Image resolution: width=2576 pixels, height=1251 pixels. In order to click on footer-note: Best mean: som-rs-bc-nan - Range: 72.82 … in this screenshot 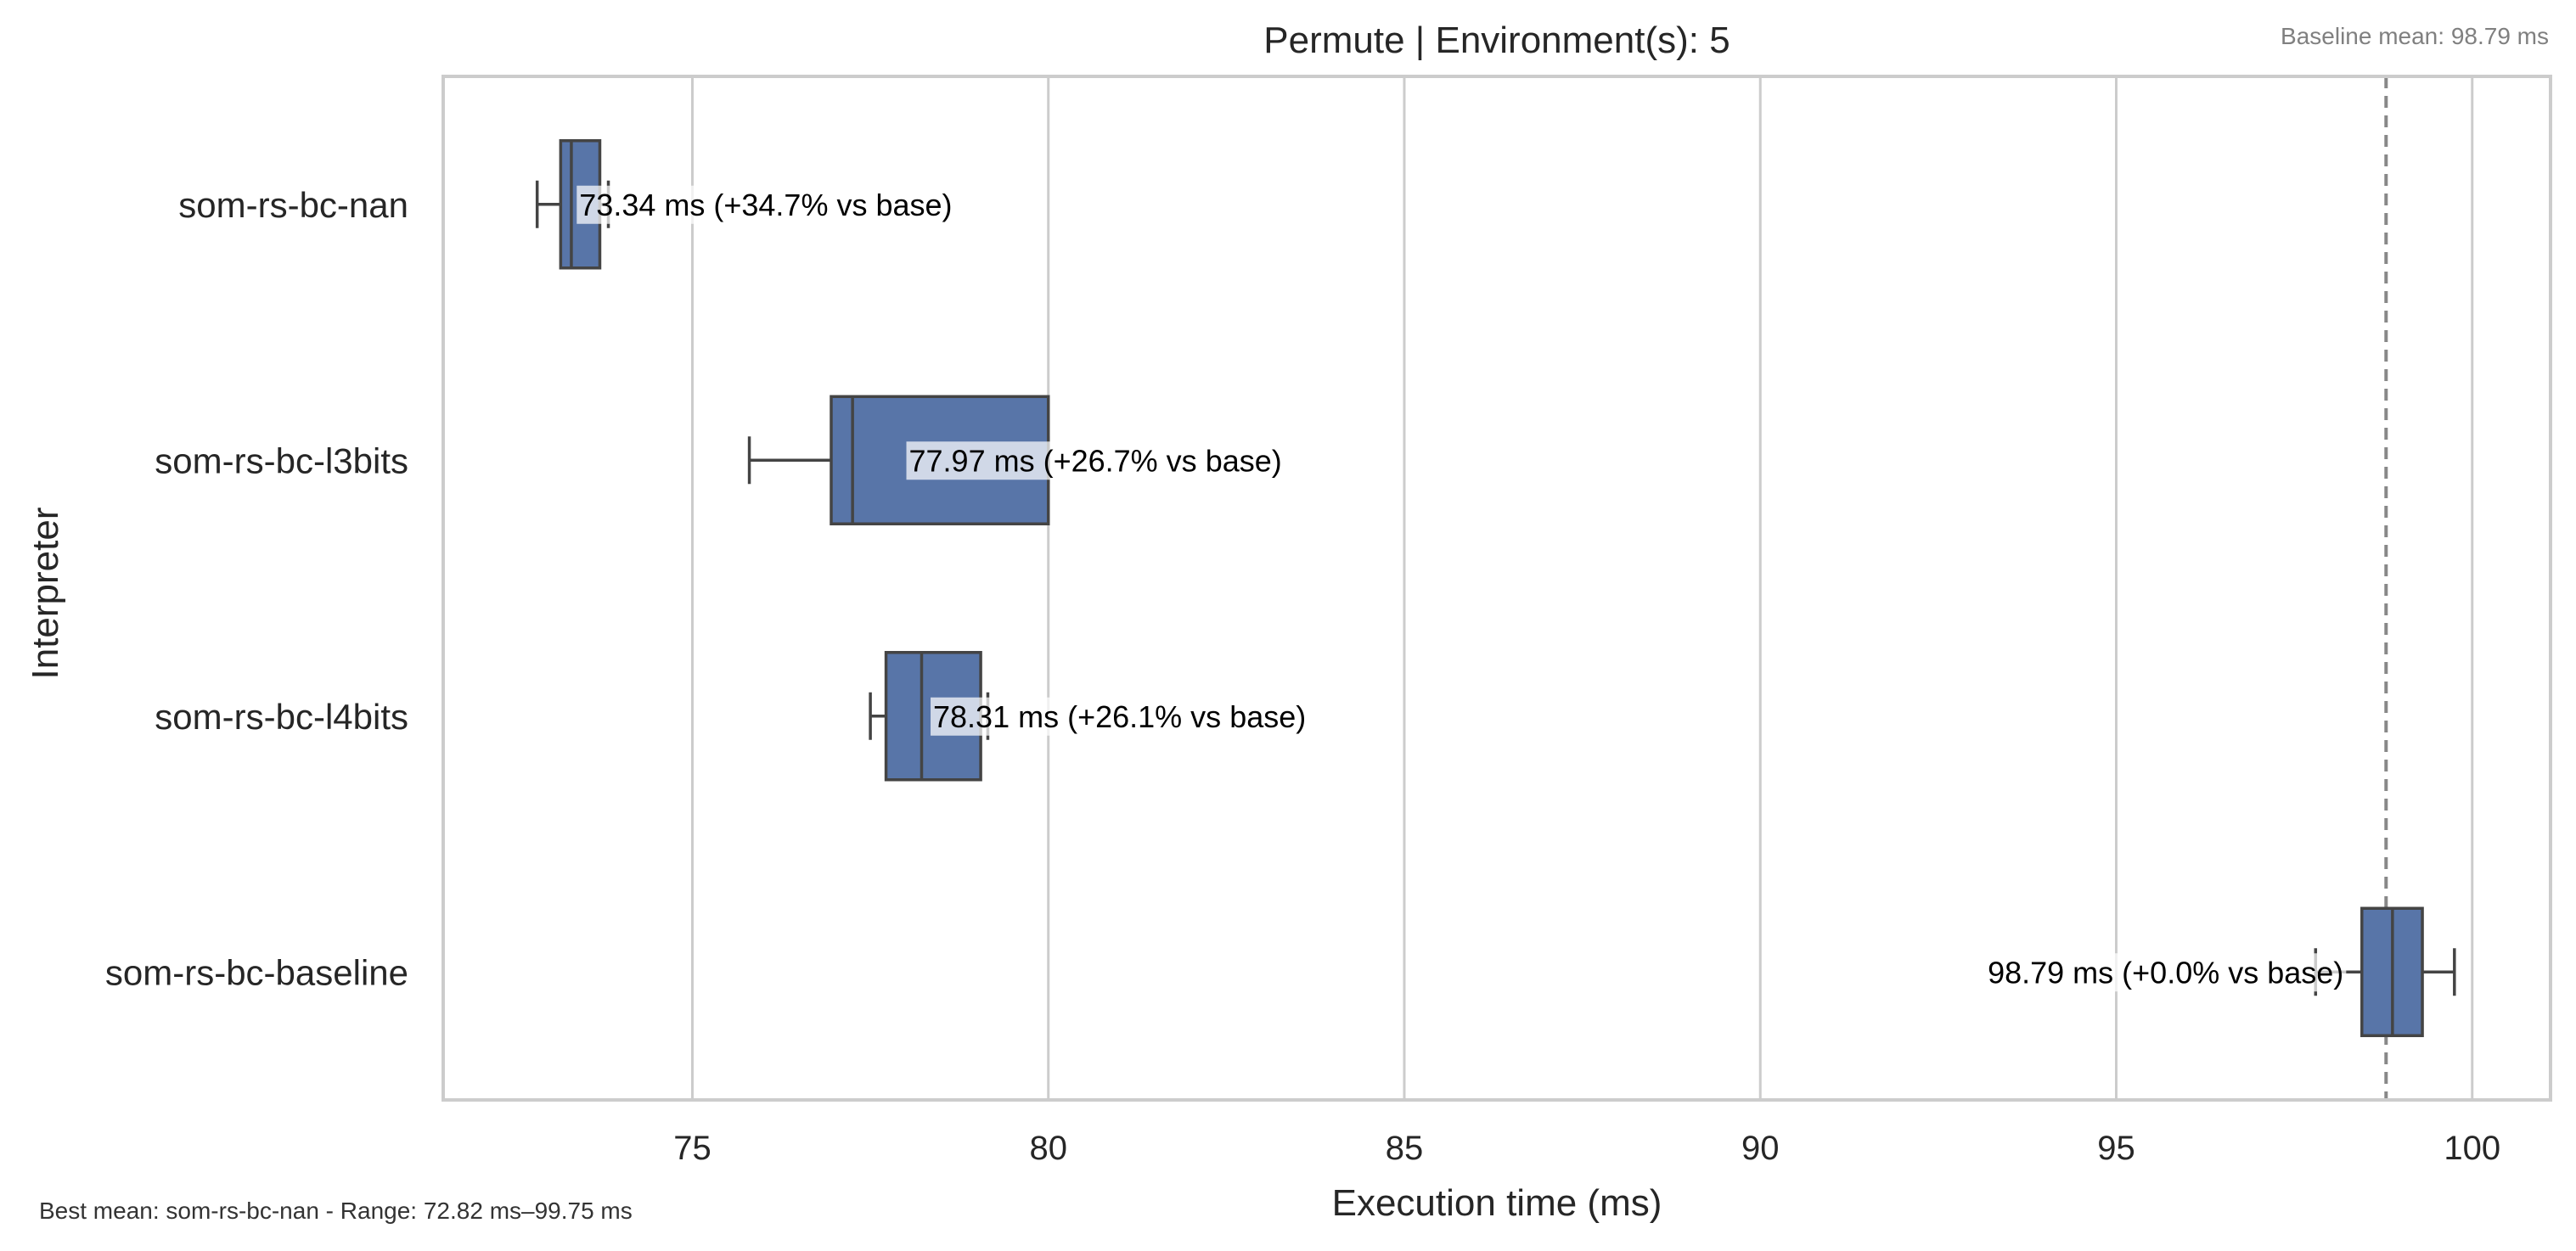, I will do `click(336, 1211)`.